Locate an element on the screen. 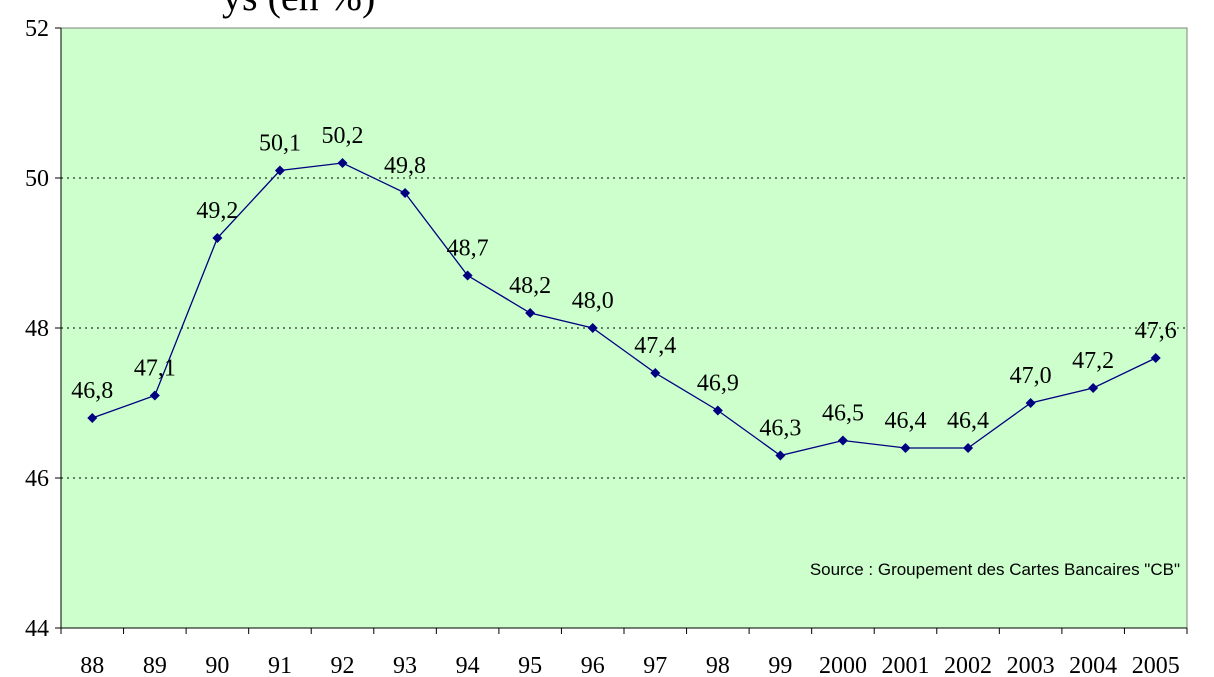  data-label: 46,8 is located at coordinates (92, 391).